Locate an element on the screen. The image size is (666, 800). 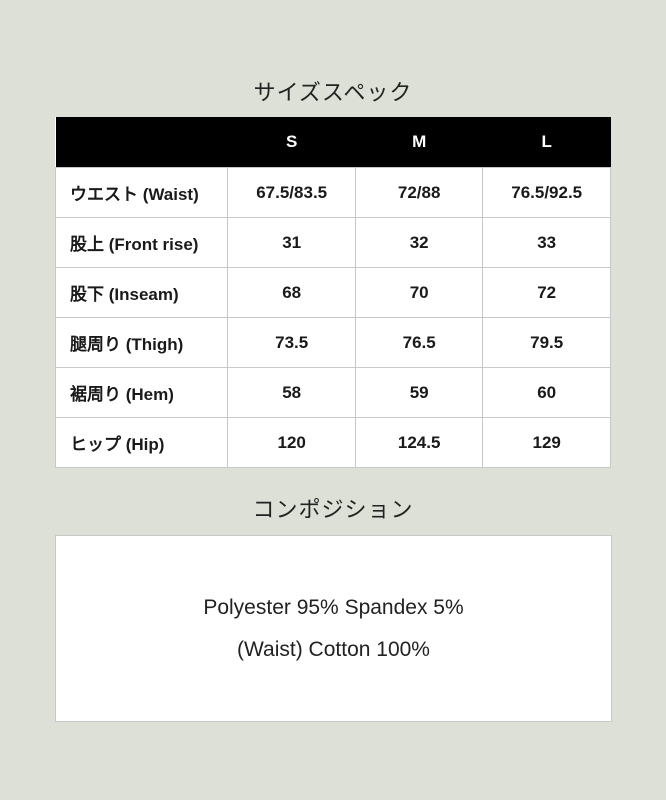
composition-title: コンポジション is located at coordinates (333, 510).